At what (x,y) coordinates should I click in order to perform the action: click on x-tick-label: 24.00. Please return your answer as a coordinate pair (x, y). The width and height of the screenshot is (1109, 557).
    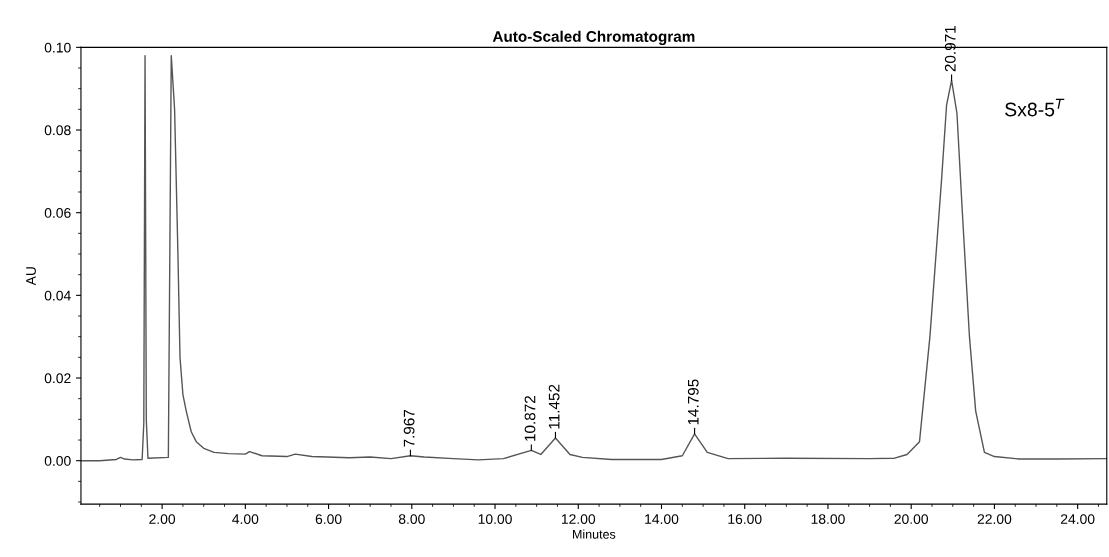
    Looking at the image, I should click on (1077, 519).